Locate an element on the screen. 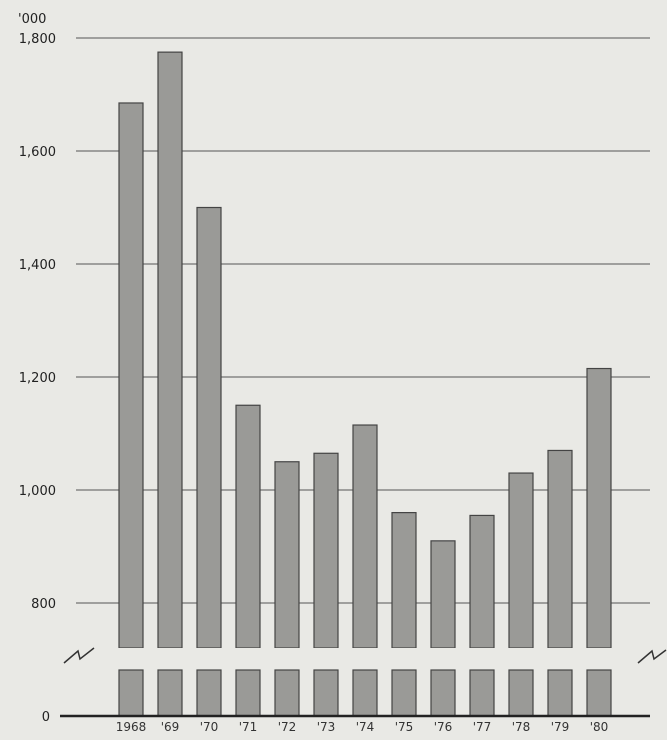 Image resolution: width=667 pixels, height=740 pixels. y-tick-label: 1,600 is located at coordinates (37, 152).